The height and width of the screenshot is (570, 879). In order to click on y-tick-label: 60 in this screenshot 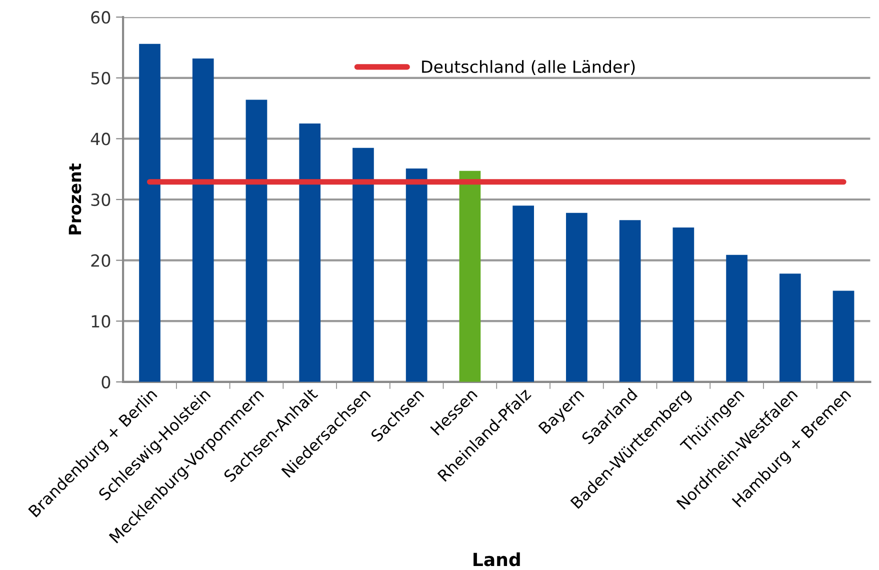, I will do `click(100, 17)`.